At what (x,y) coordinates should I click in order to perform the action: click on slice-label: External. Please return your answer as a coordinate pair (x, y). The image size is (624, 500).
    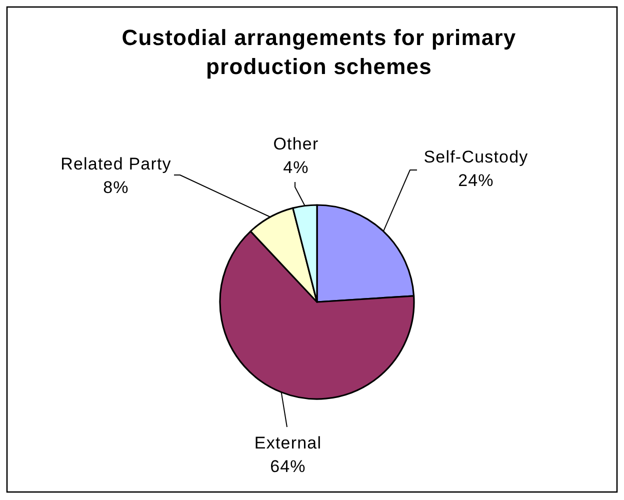
    Looking at the image, I should click on (288, 442).